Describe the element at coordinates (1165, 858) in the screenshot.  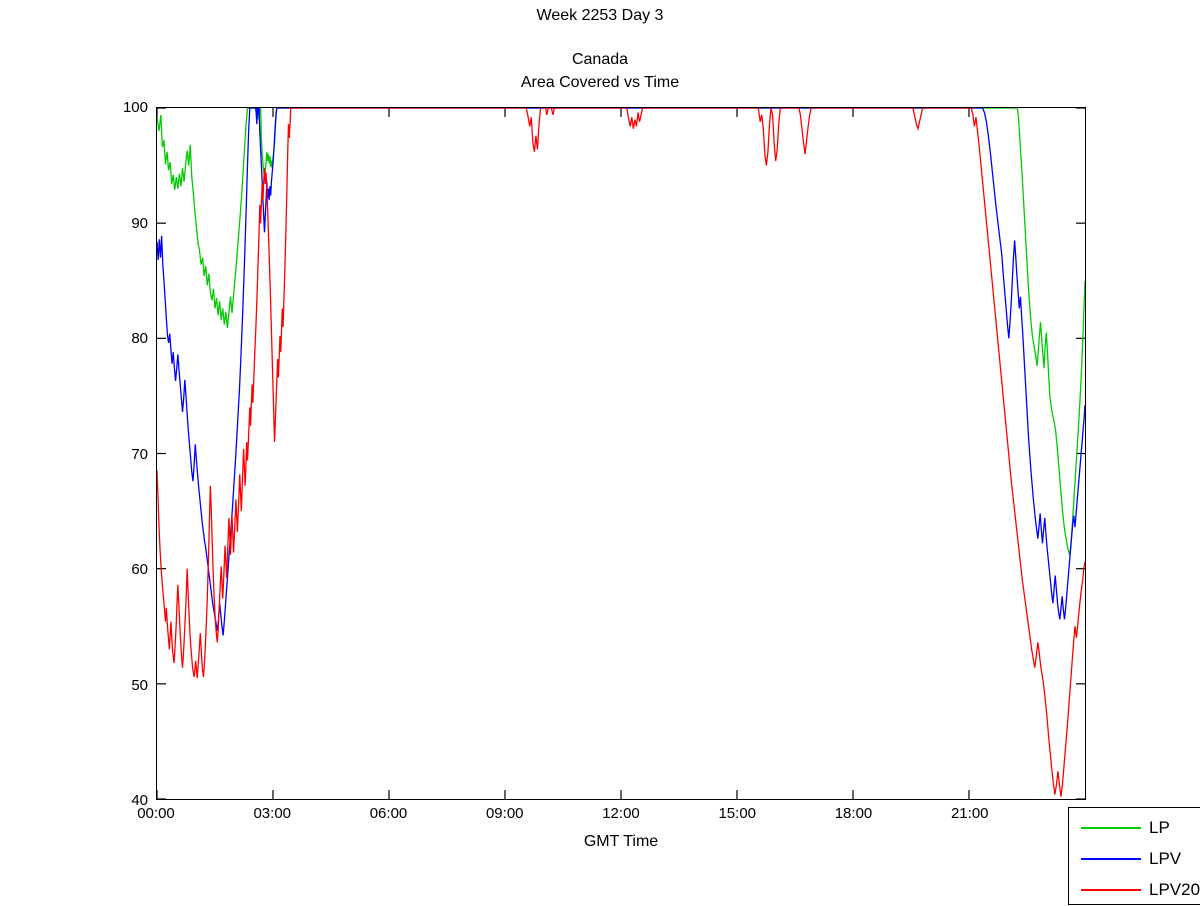
I see `legend-label: LPV` at that location.